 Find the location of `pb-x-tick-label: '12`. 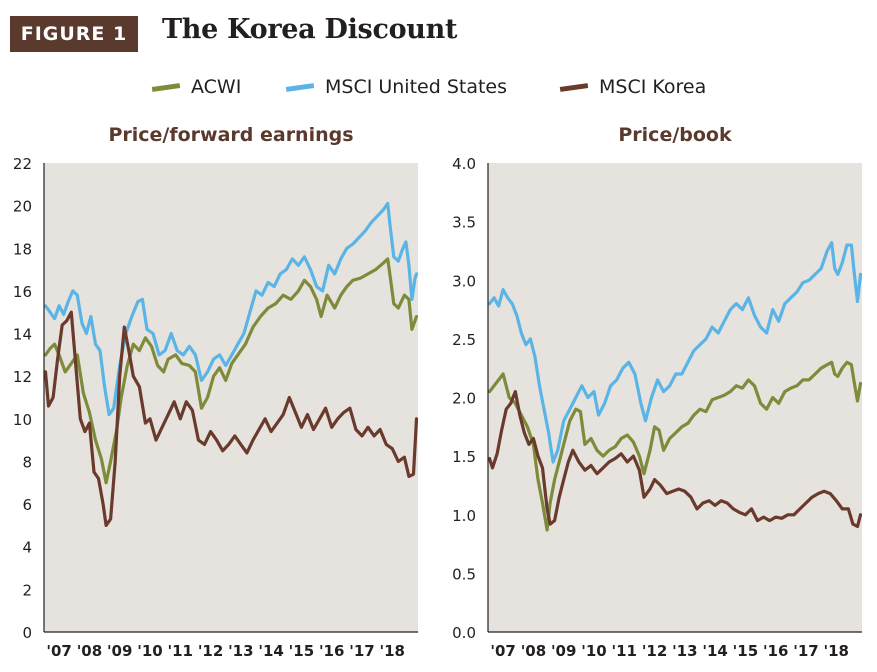

pb-x-tick-label: '12 is located at coordinates (654, 651).